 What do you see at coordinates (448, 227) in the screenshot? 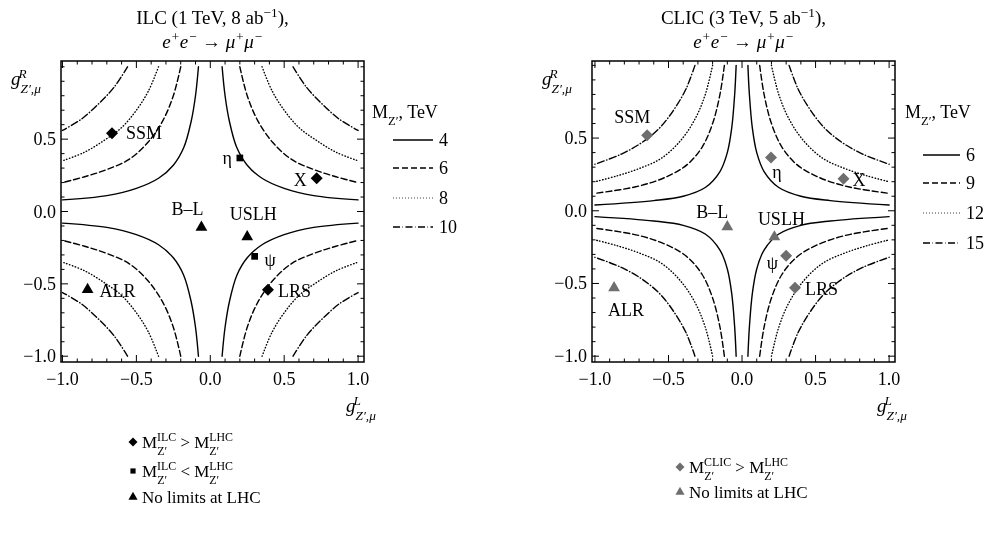
I see `legend-label: 10` at bounding box center [448, 227].